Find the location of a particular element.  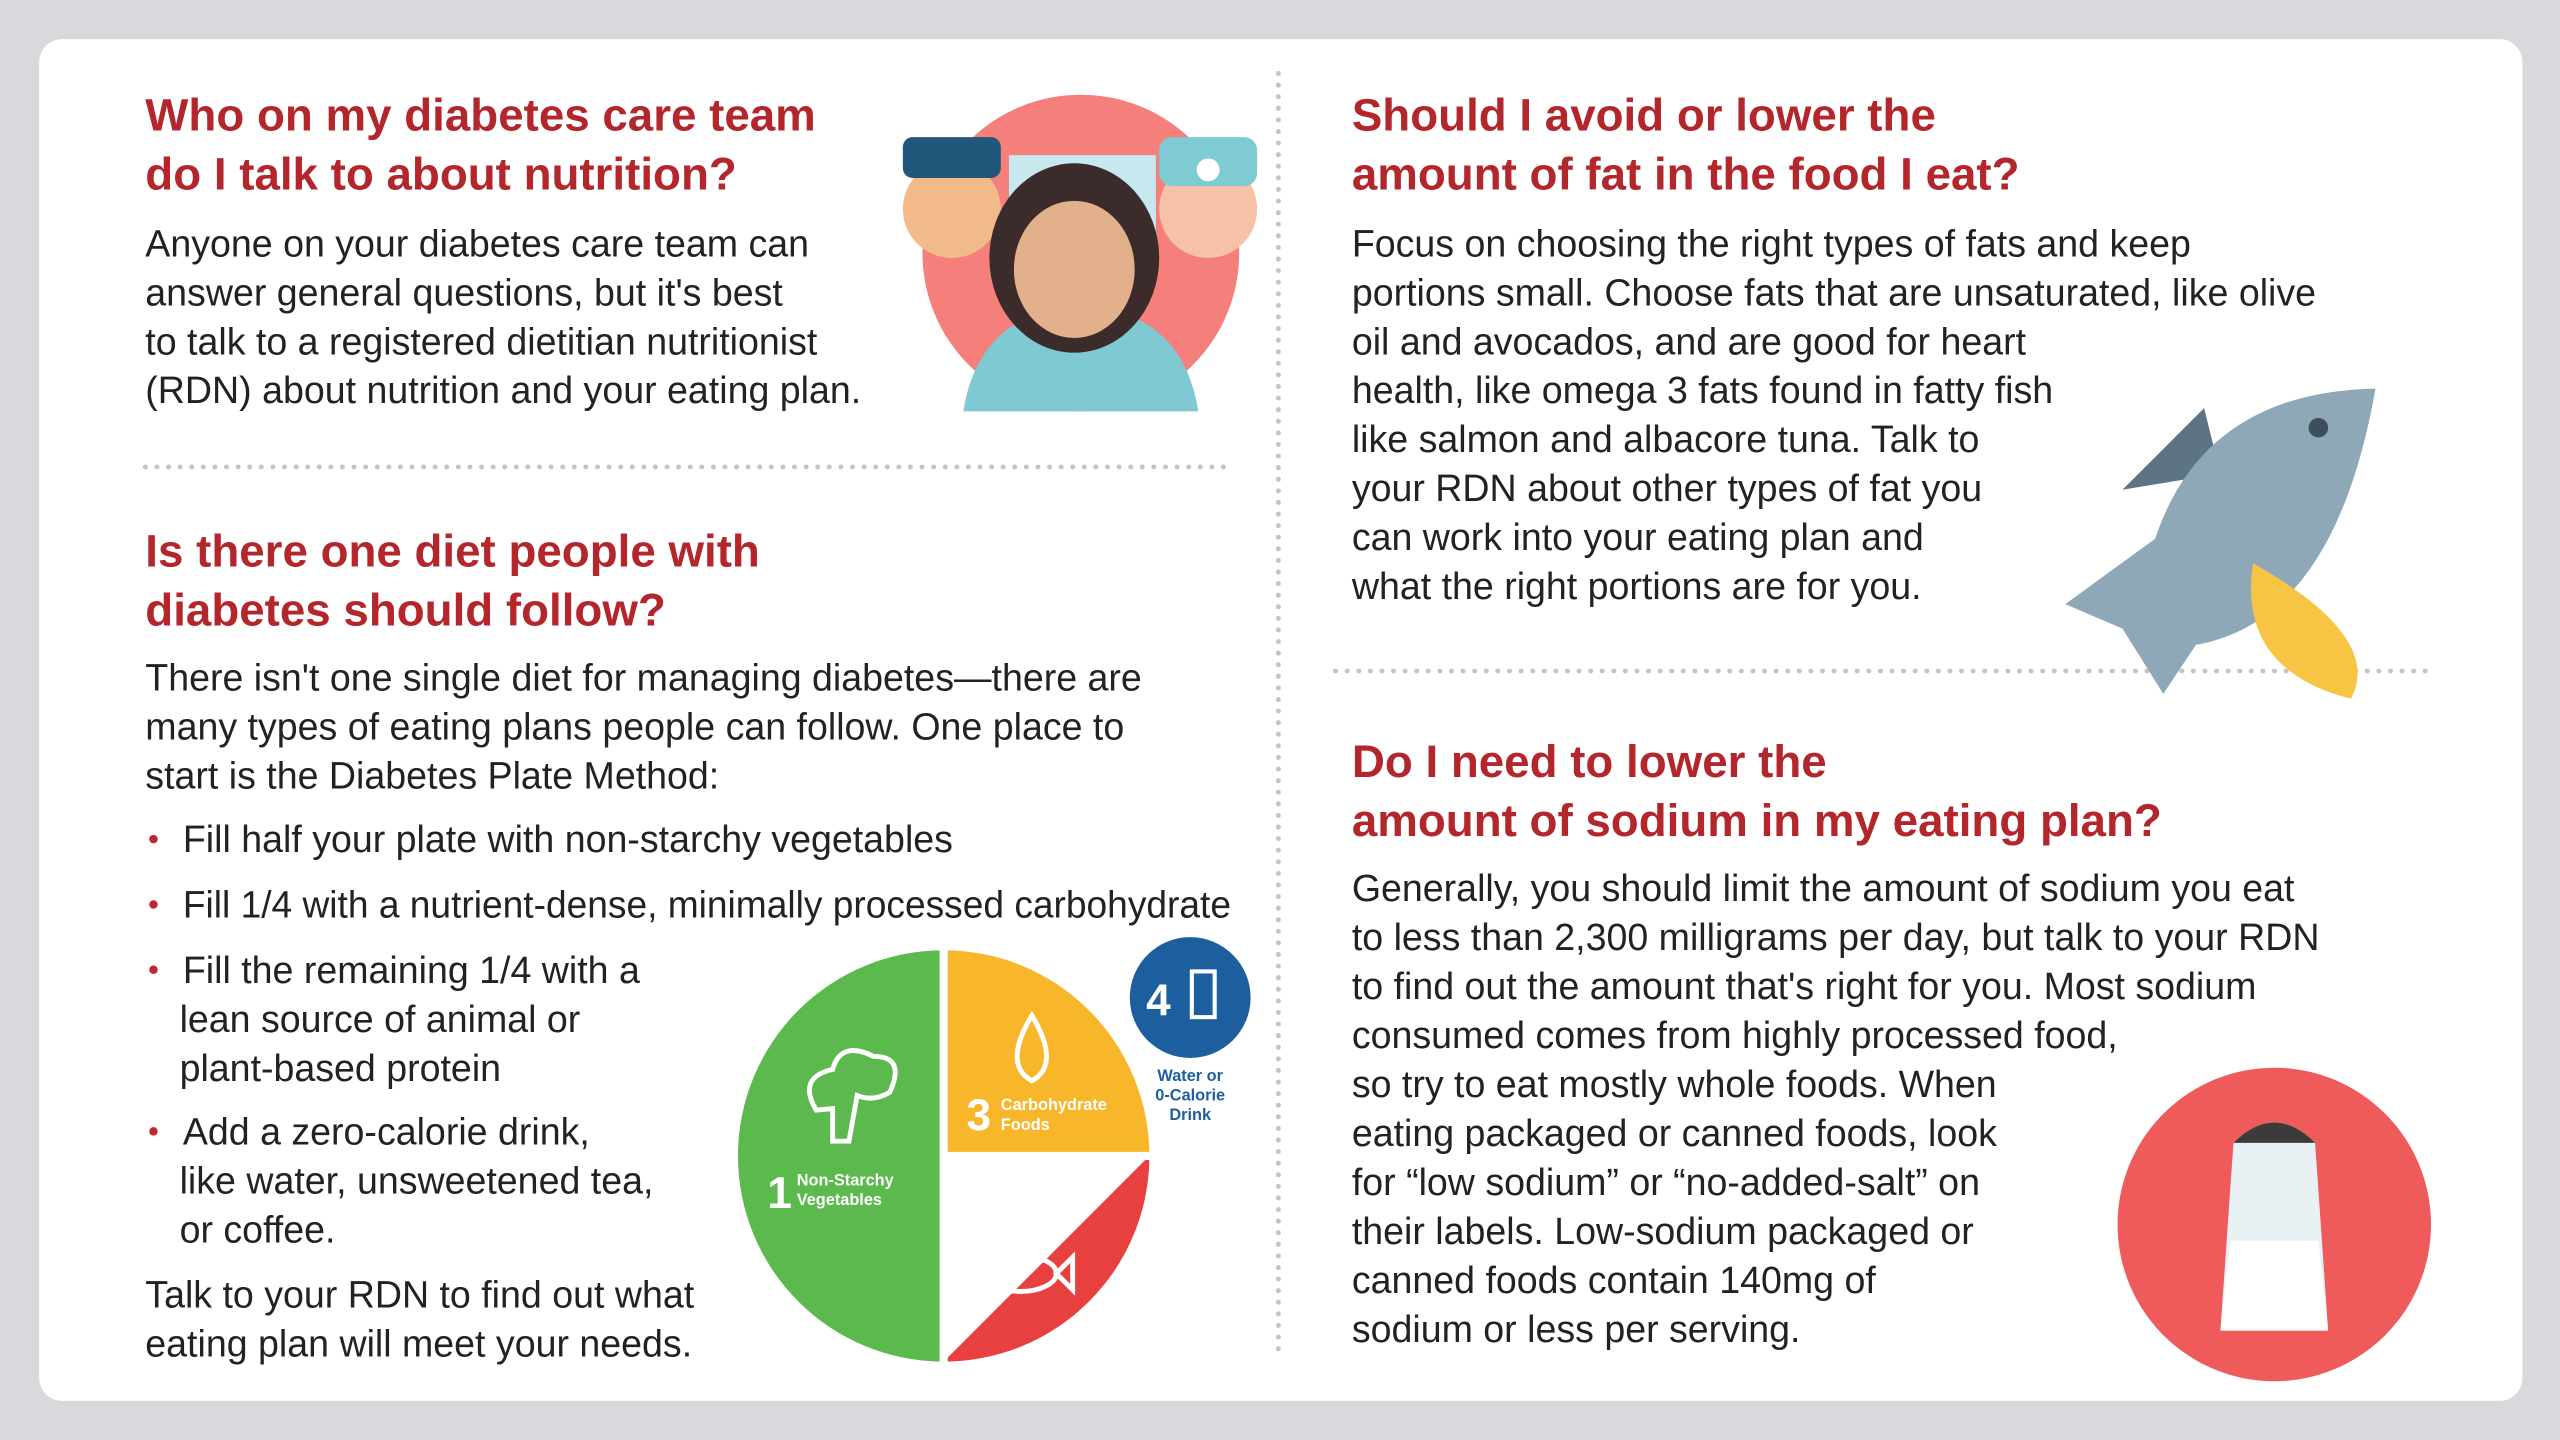

plate-label: Carbohydrate is located at coordinates (1054, 1105).